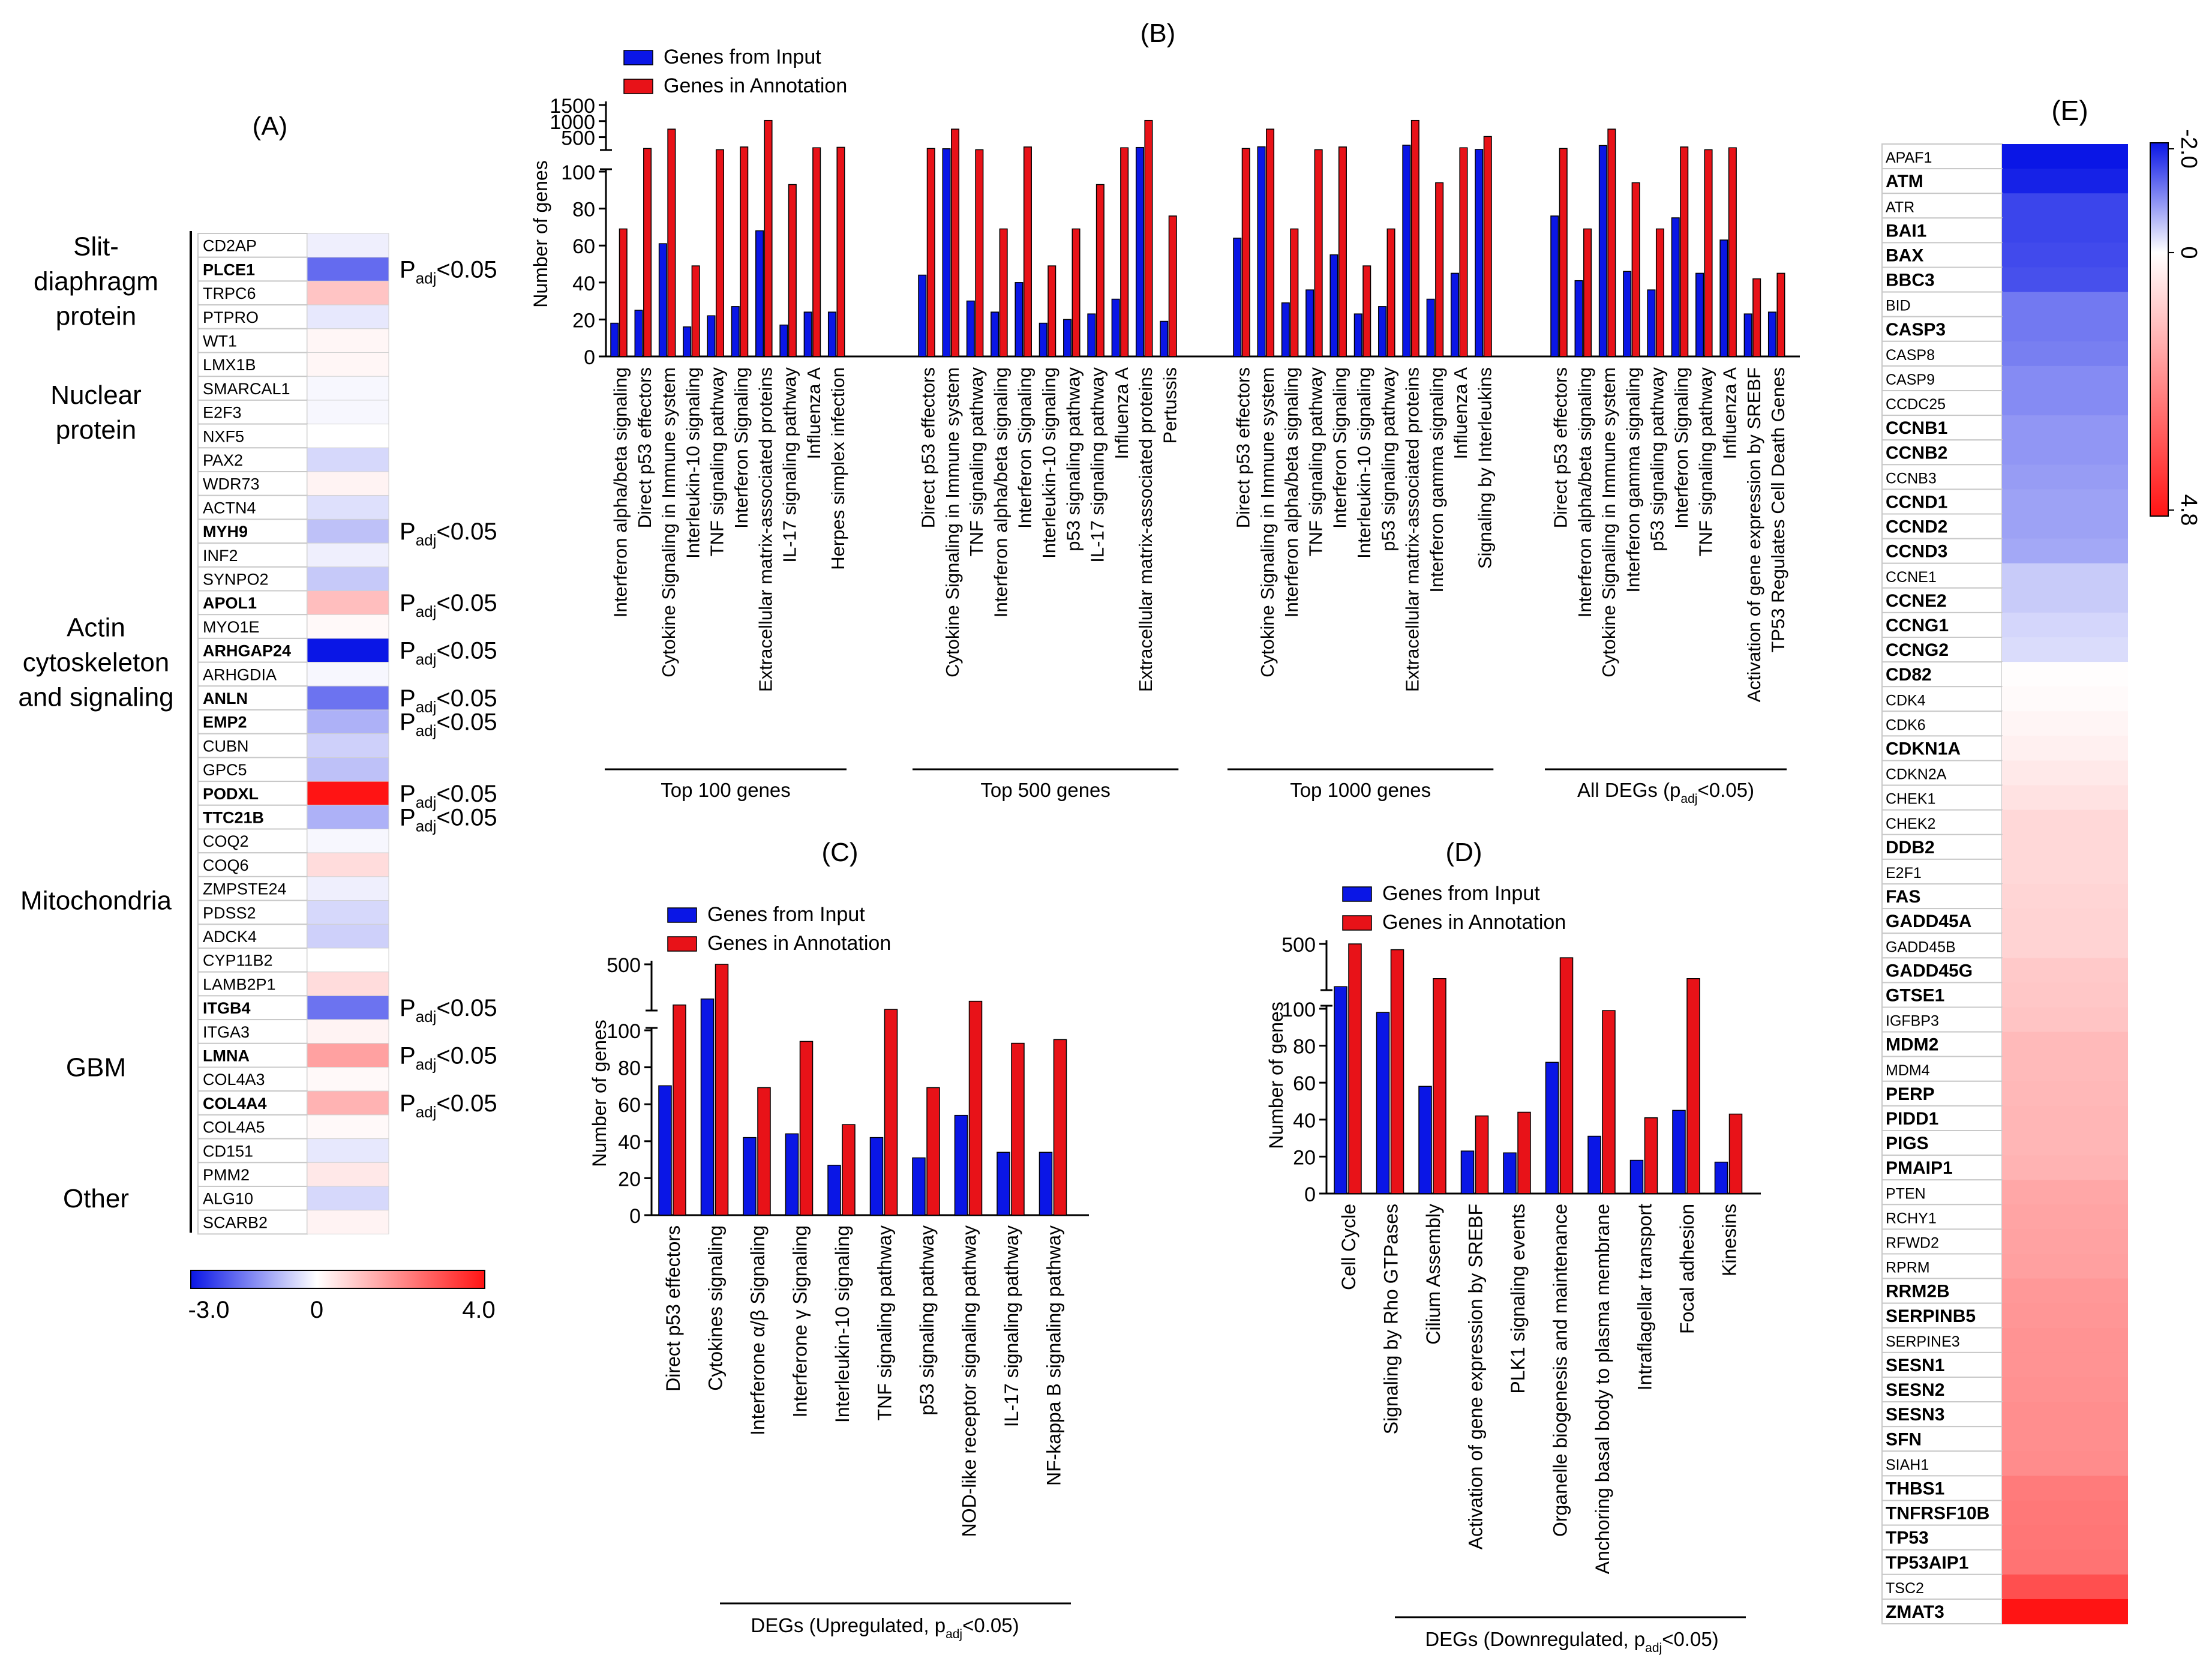 This screenshot has width=2212, height=1661. What do you see at coordinates (1910, 379) in the screenshot?
I see `gene-label: CASP9` at bounding box center [1910, 379].